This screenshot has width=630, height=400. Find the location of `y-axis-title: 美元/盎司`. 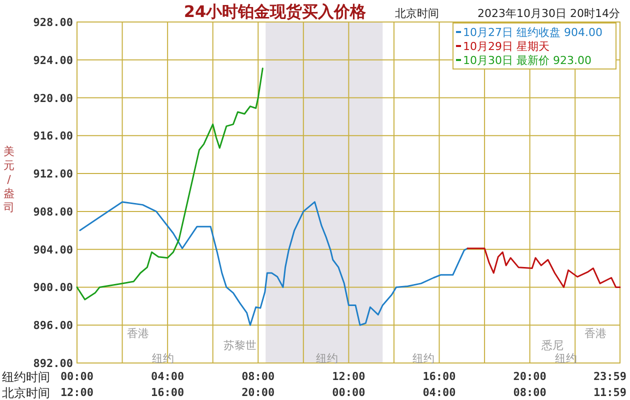

y-axis-title: 美元/盎司 is located at coordinates (9, 179).